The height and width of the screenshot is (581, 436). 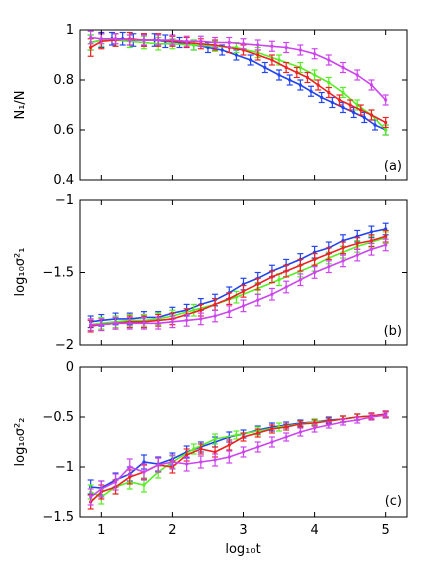 I want to click on panel-a-series-line, so click(x=238, y=68).